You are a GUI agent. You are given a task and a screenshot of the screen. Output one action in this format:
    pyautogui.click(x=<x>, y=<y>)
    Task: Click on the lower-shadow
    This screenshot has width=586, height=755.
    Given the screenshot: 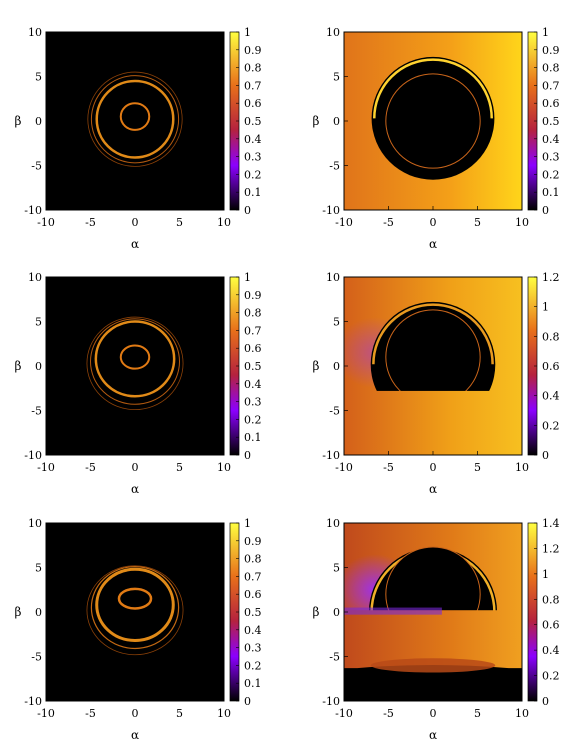 What is the action you would take?
    pyautogui.click(x=433, y=682)
    